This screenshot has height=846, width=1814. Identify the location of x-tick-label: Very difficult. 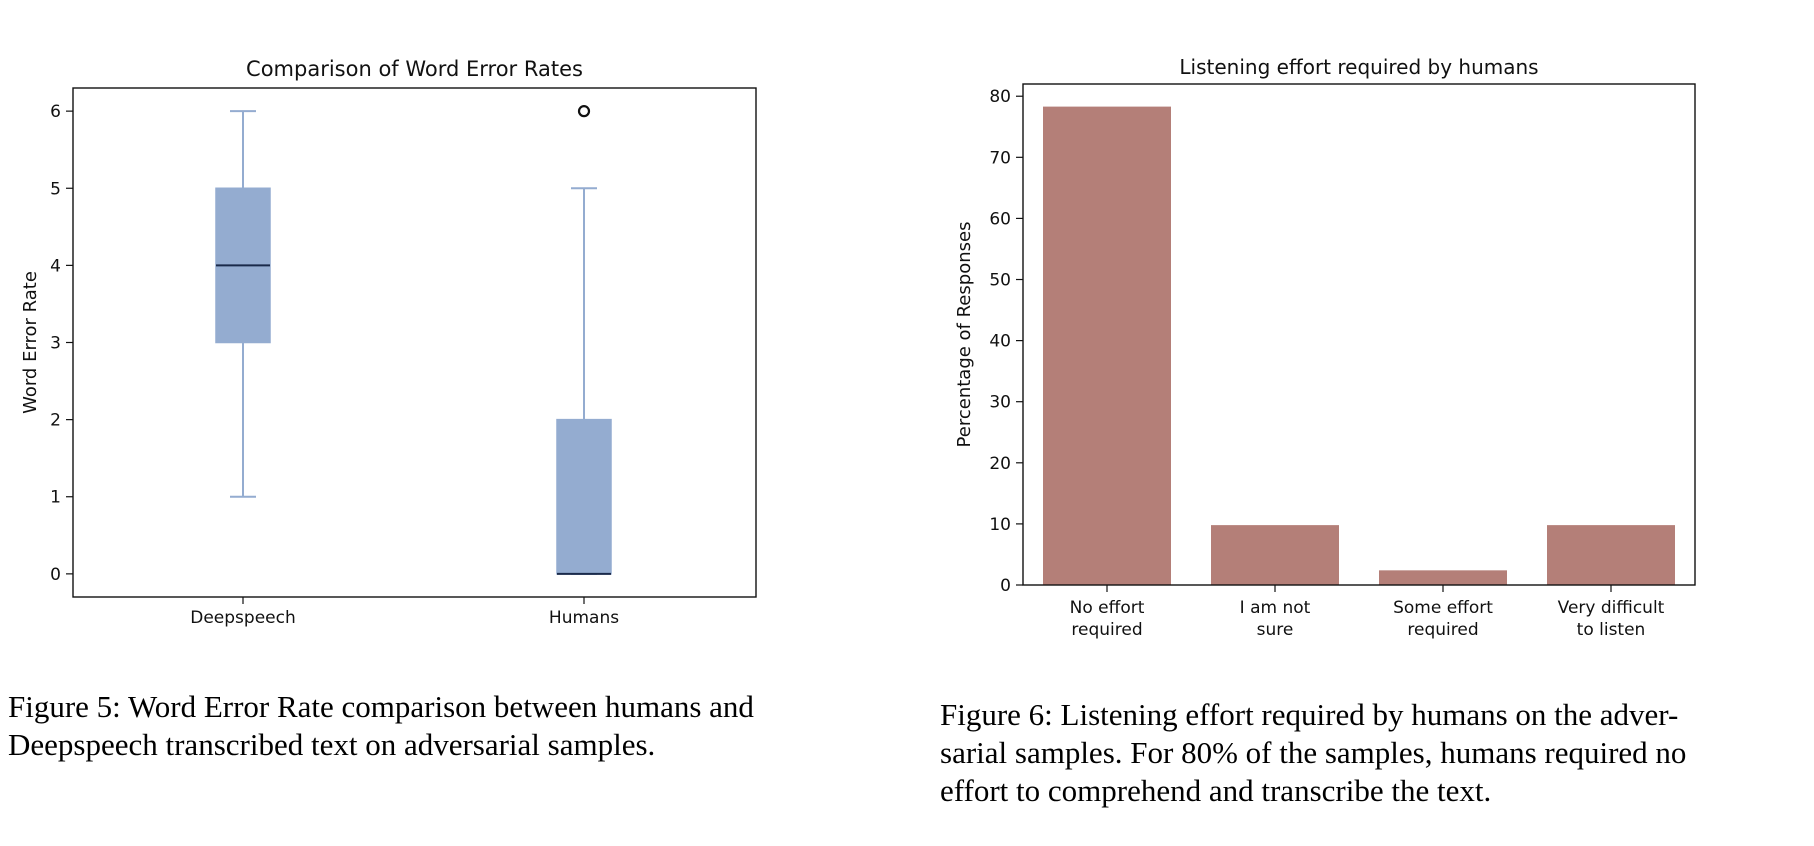
(1611, 608).